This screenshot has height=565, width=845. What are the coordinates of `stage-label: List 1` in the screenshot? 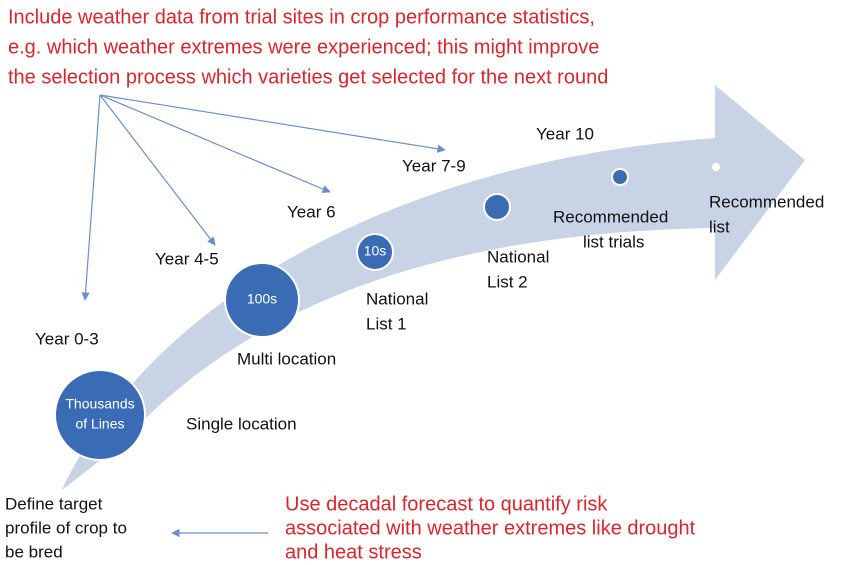 It's located at (386, 323).